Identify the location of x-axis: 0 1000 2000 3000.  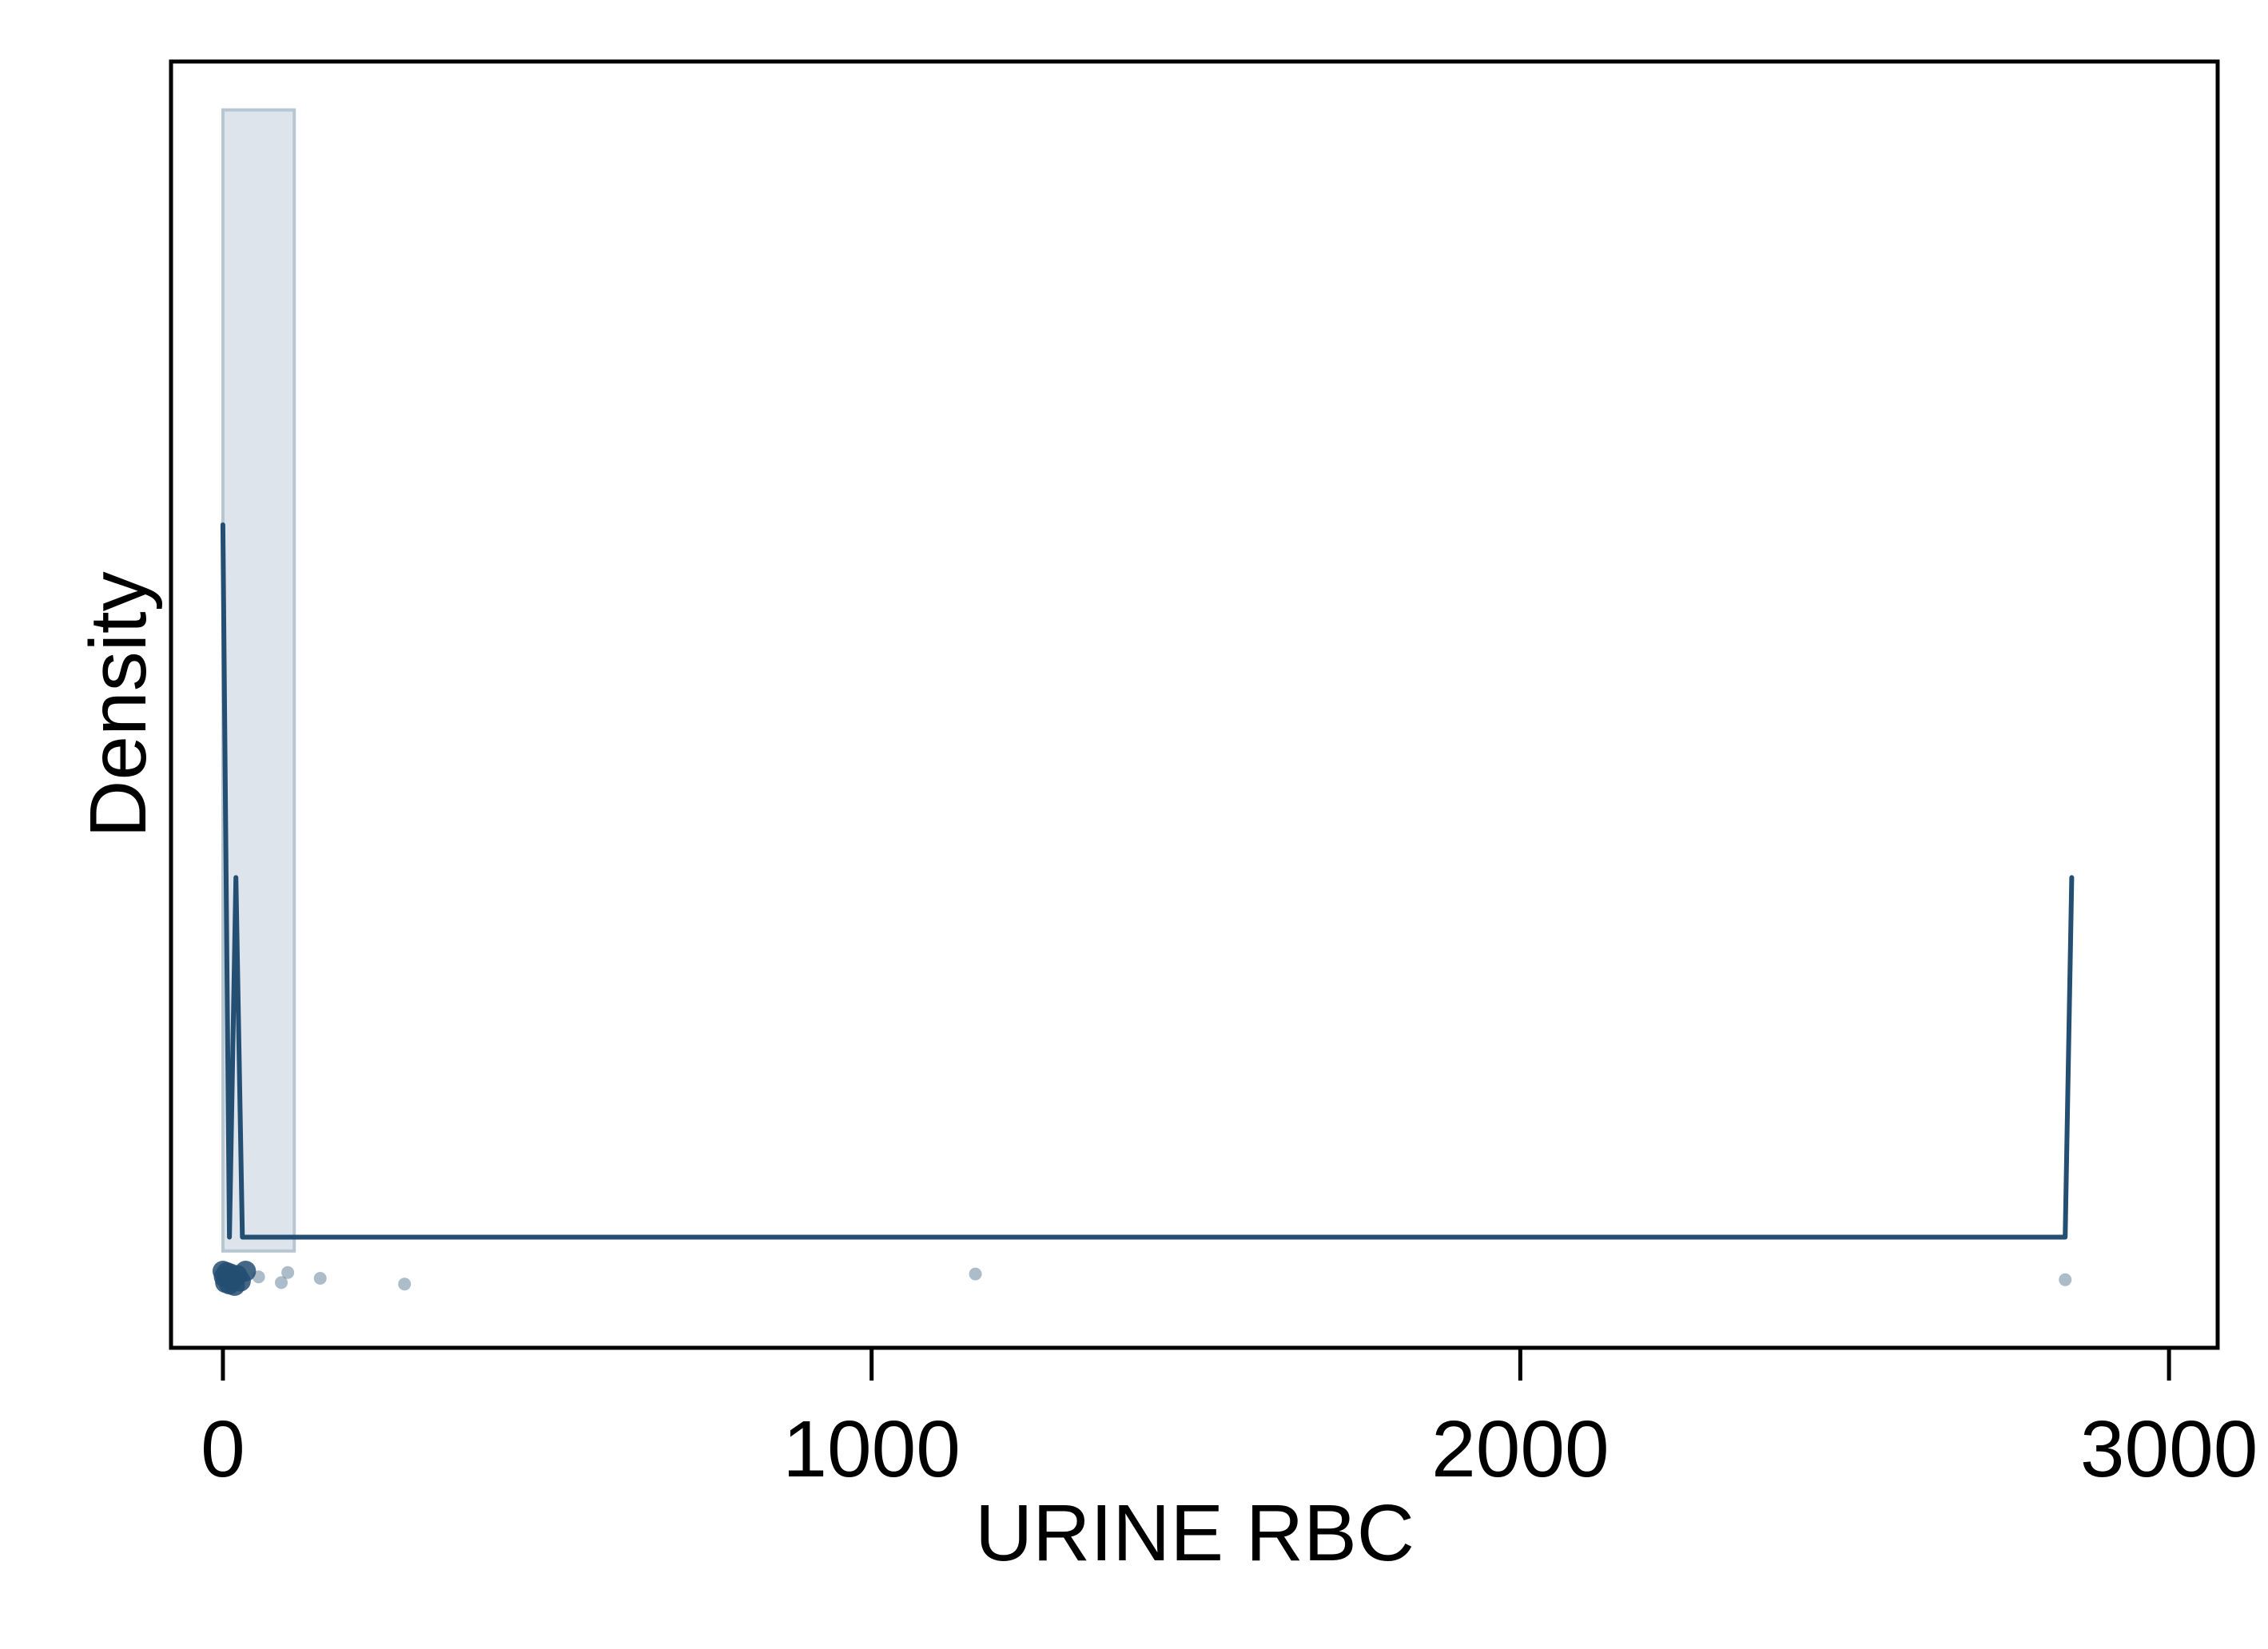
(1229, 1421).